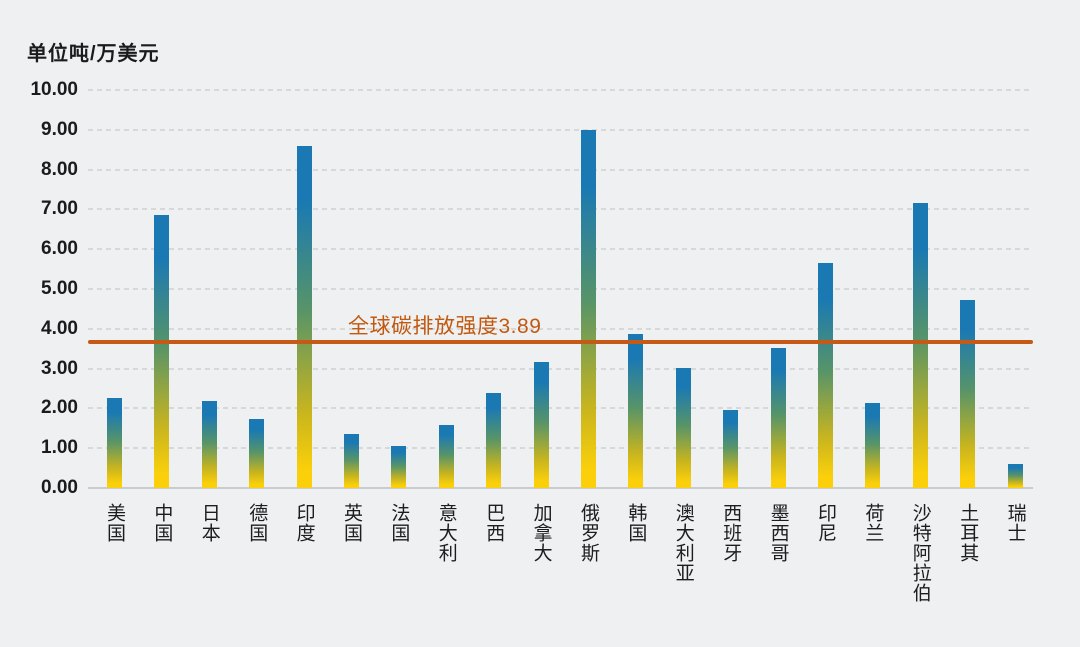 This screenshot has height=647, width=1080. What do you see at coordinates (683, 543) in the screenshot?
I see `x-axis-label: 澳大利亚` at bounding box center [683, 543].